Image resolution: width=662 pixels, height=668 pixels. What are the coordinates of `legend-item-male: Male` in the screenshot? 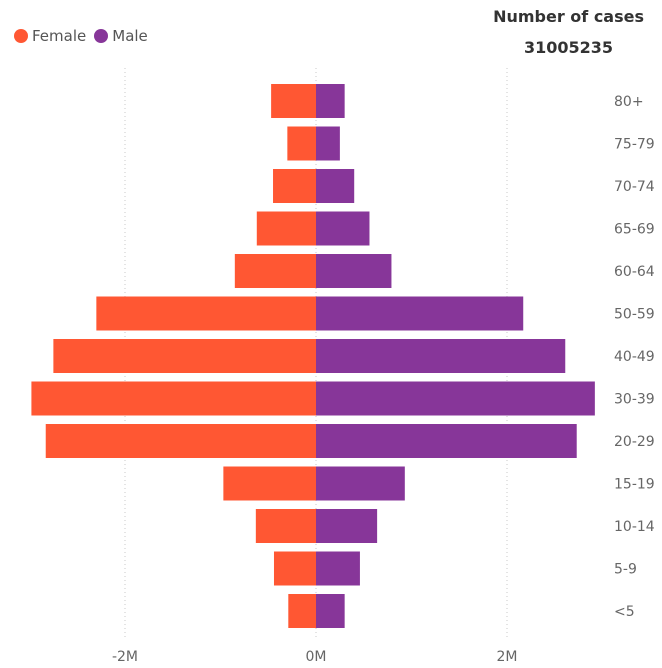 It's located at (121, 36).